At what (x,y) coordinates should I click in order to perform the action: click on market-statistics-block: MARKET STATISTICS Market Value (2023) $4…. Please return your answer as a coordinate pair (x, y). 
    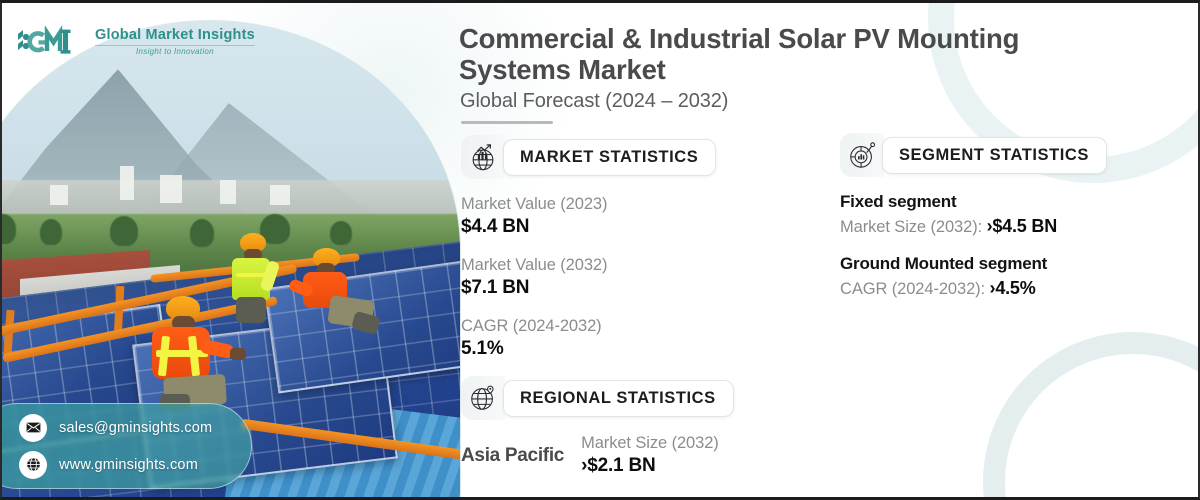
    Looking at the image, I should click on (589, 248).